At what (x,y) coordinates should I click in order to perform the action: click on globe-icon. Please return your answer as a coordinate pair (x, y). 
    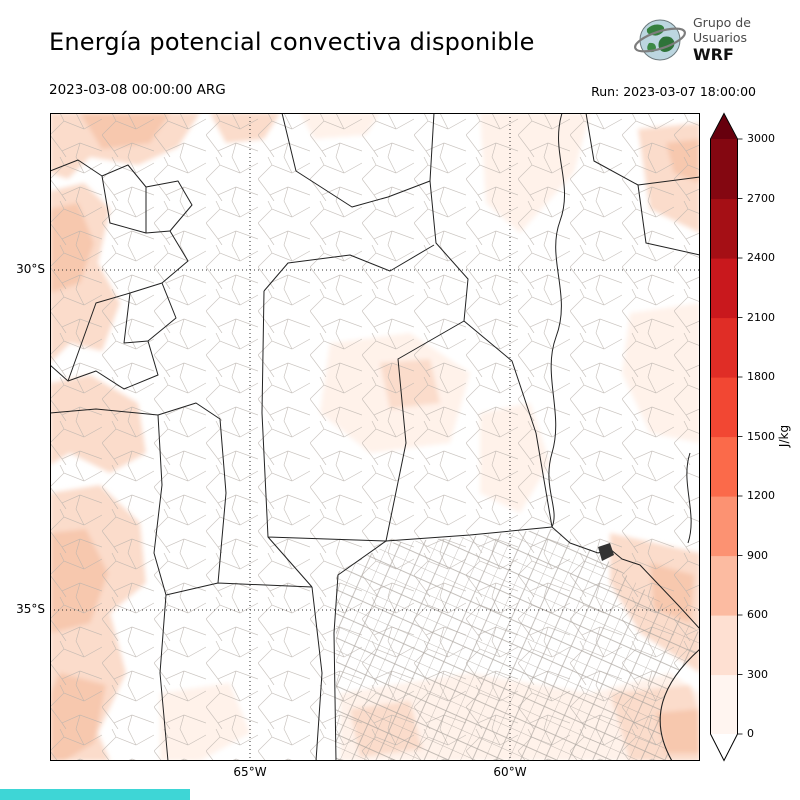
    Looking at the image, I should click on (660, 40).